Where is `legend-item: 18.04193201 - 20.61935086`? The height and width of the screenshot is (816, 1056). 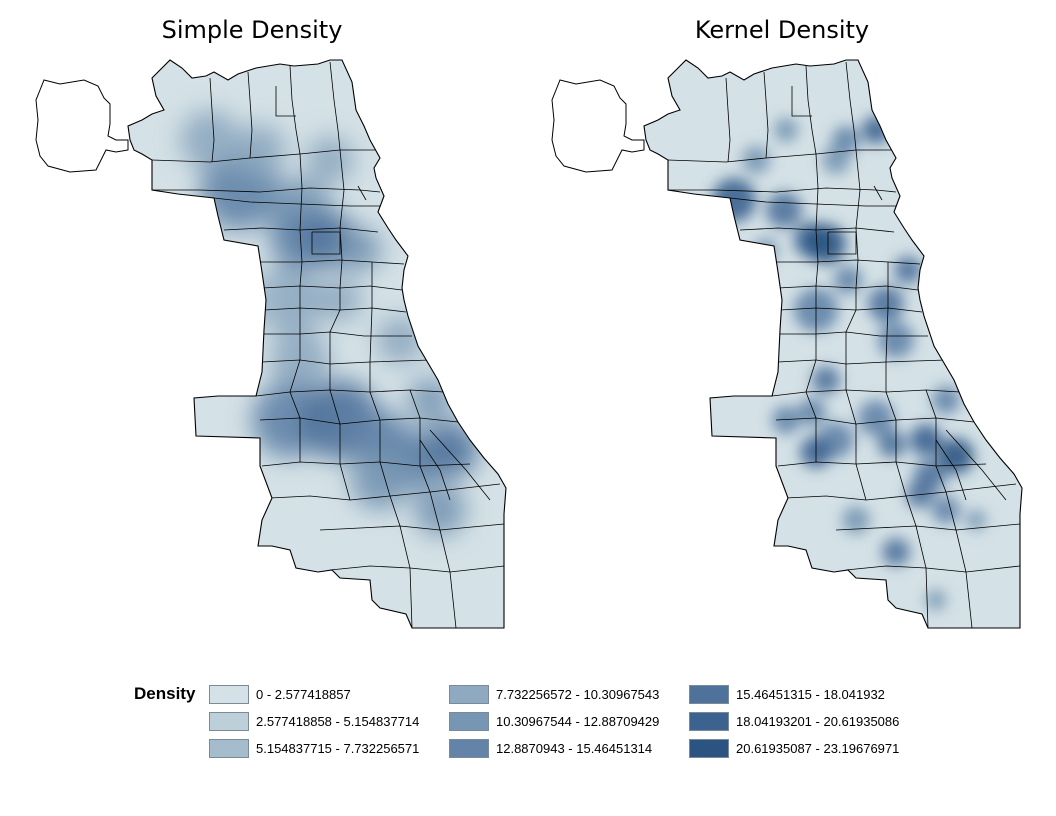 legend-item: 18.04193201 - 20.61935086 is located at coordinates (794, 721).